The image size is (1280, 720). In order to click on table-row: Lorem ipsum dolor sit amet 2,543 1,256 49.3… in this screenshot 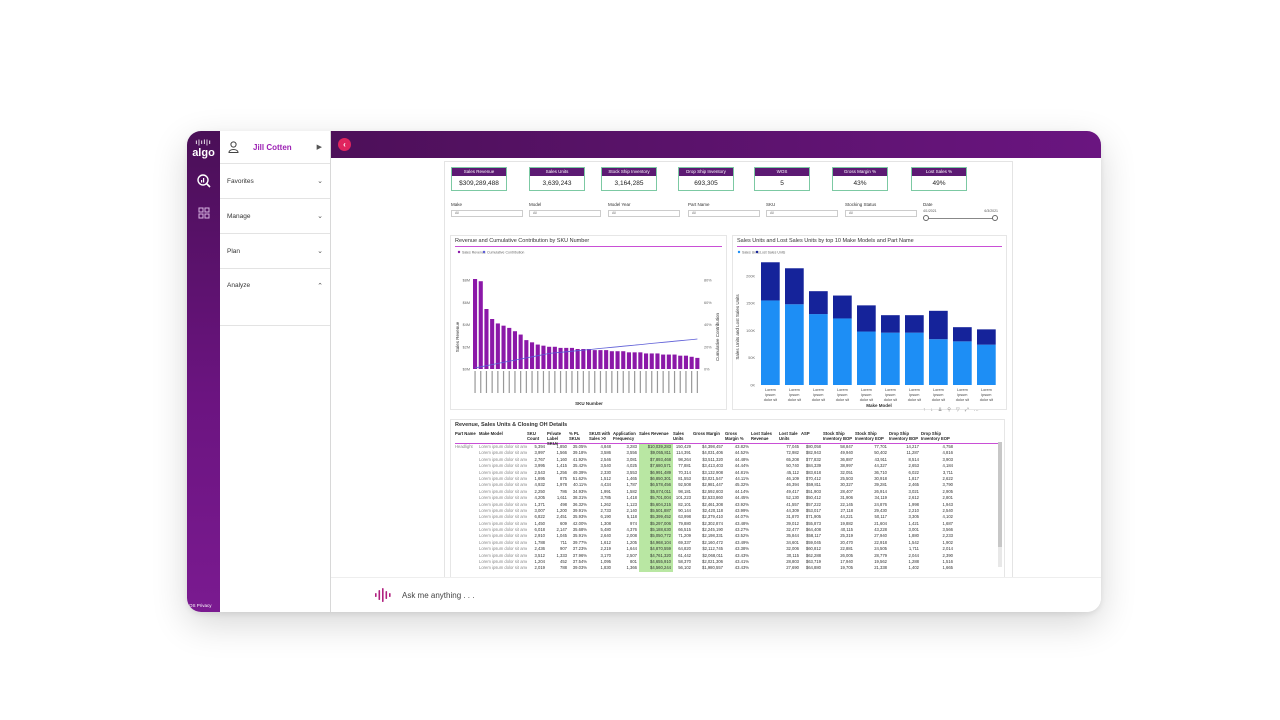, I will do `click(727, 472)`.